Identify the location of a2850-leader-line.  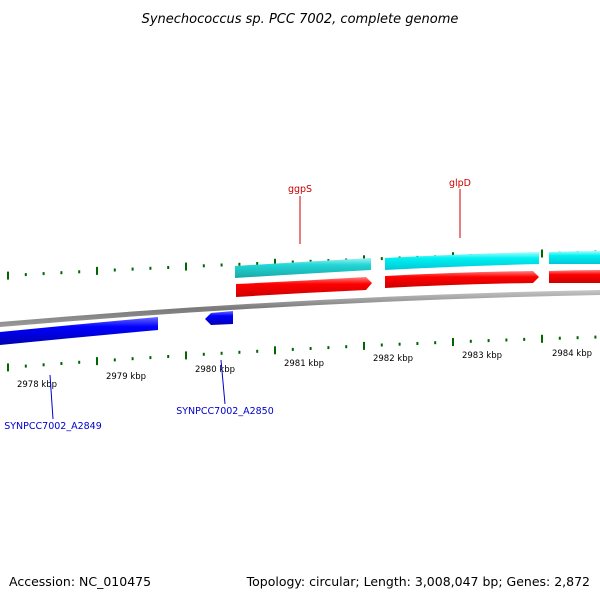
(223, 382).